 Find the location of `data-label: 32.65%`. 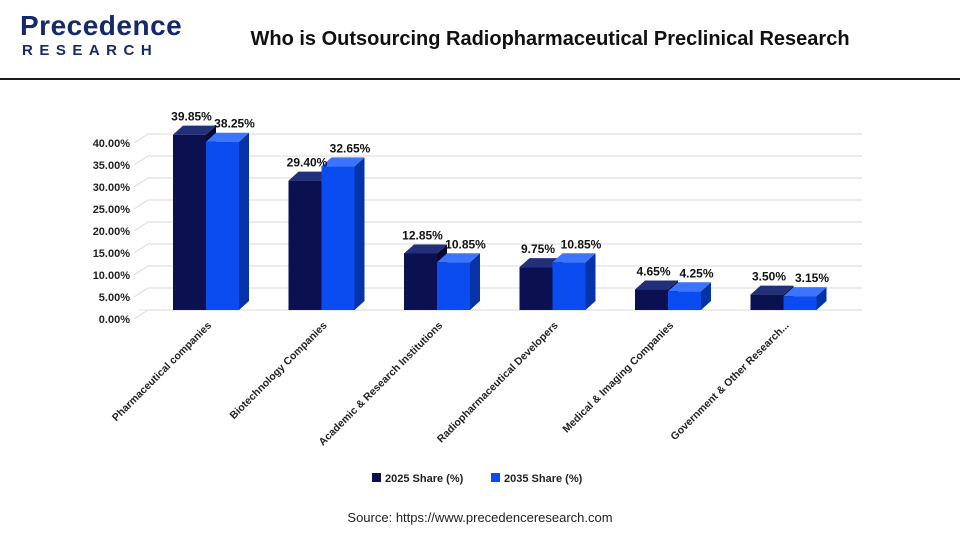

data-label: 32.65% is located at coordinates (350, 148).